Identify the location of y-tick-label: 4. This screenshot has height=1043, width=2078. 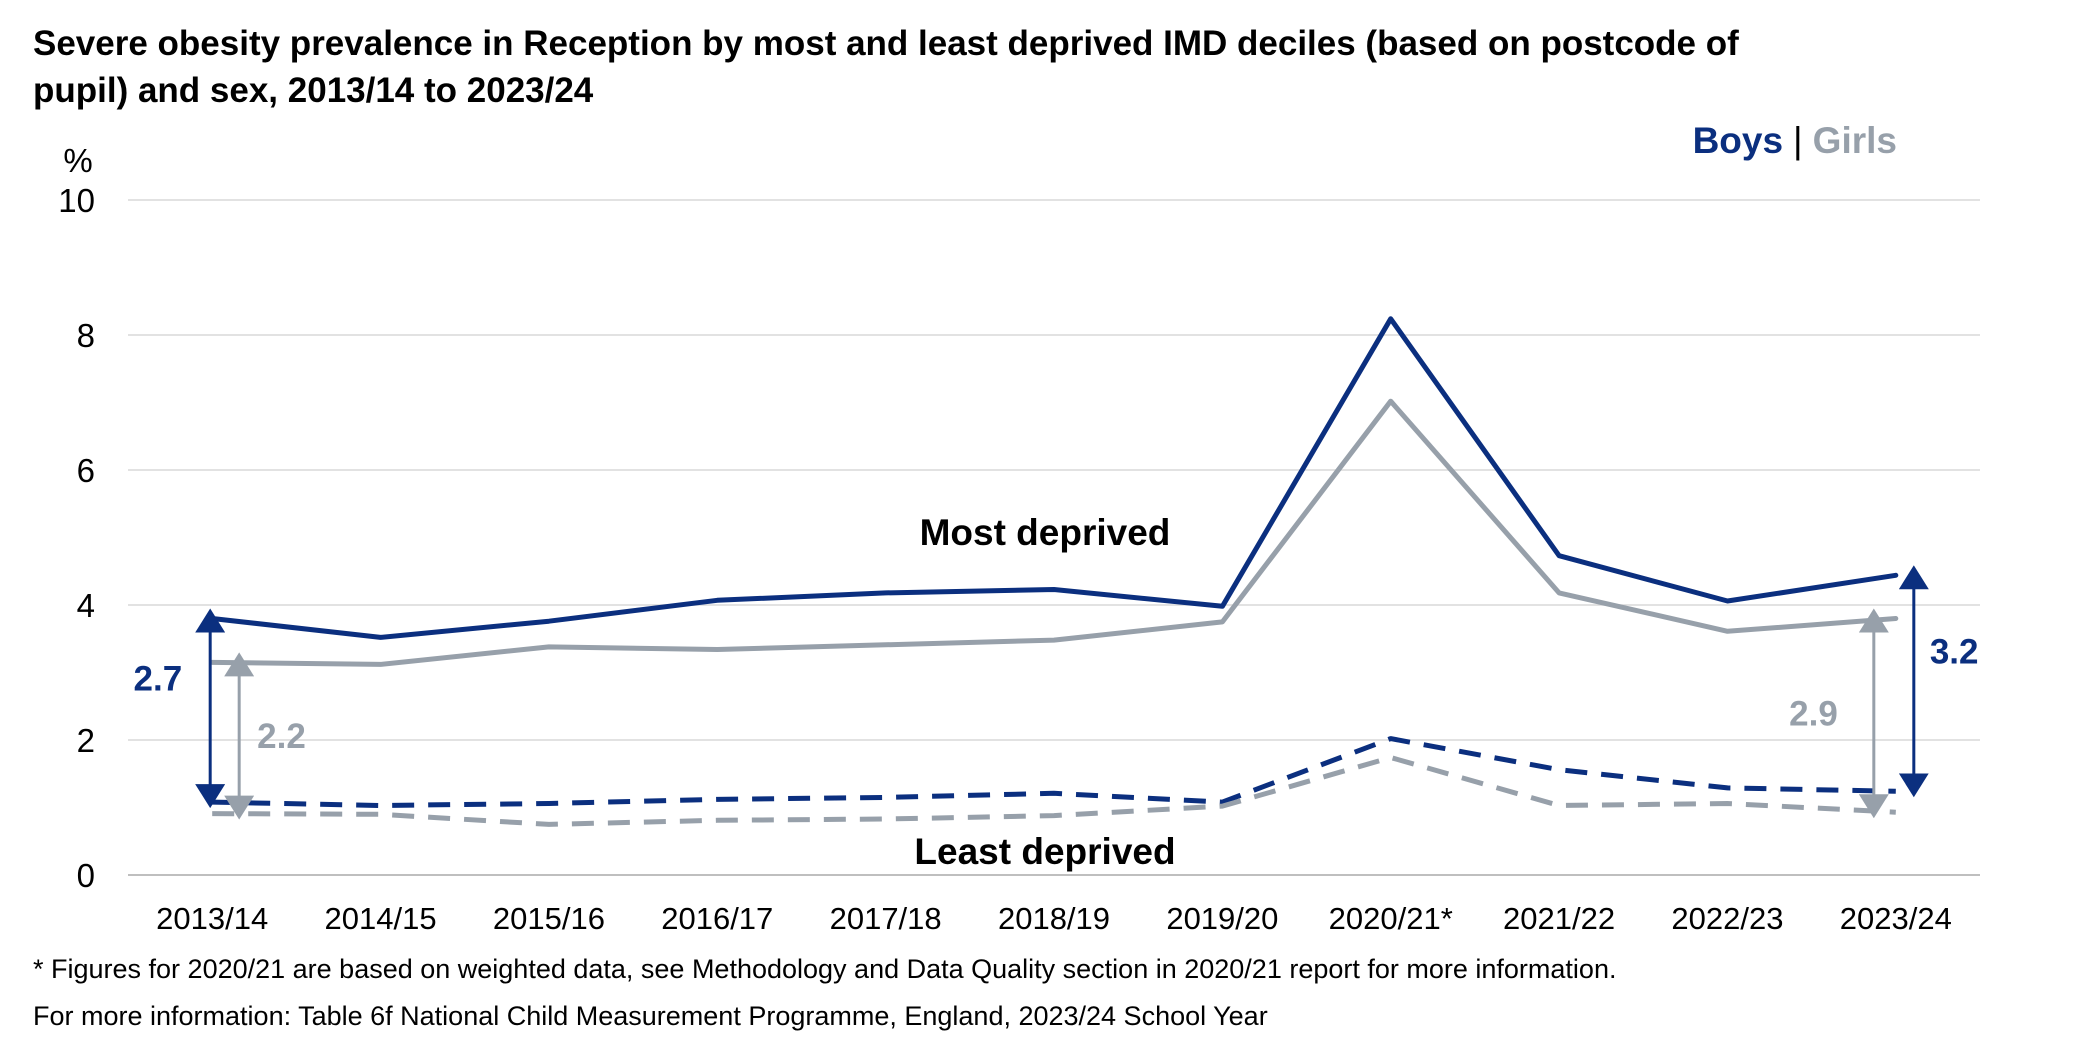
(86, 605).